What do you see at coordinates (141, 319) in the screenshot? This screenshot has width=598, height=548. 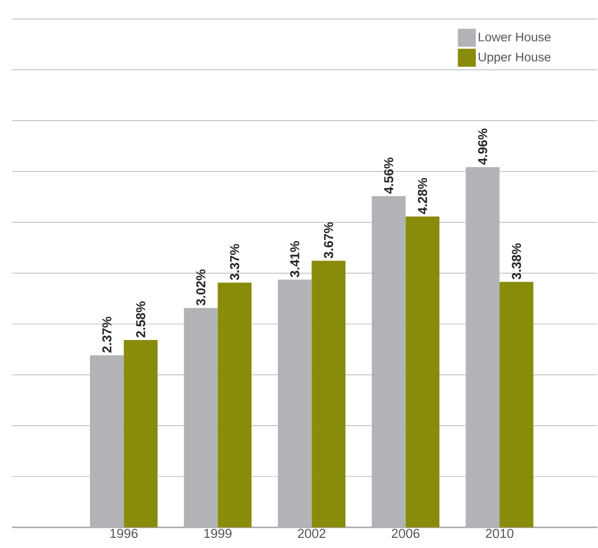 I see `data-label: 2.58%` at bounding box center [141, 319].